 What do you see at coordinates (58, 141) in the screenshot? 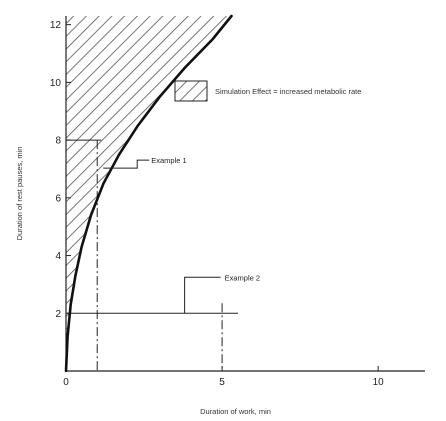
I see `y-tick-label: 8` at bounding box center [58, 141].